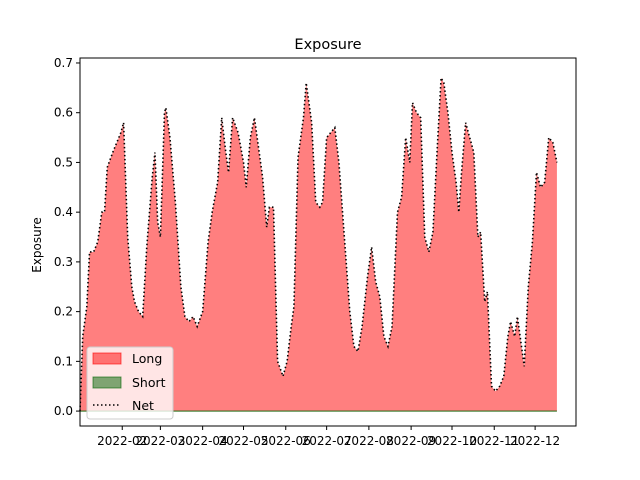 The image size is (640, 480). I want to click on y-axis: 0.0 0.1 0.2 0.3 0.4 0.5 0.6 0.7, so click(67, 237).